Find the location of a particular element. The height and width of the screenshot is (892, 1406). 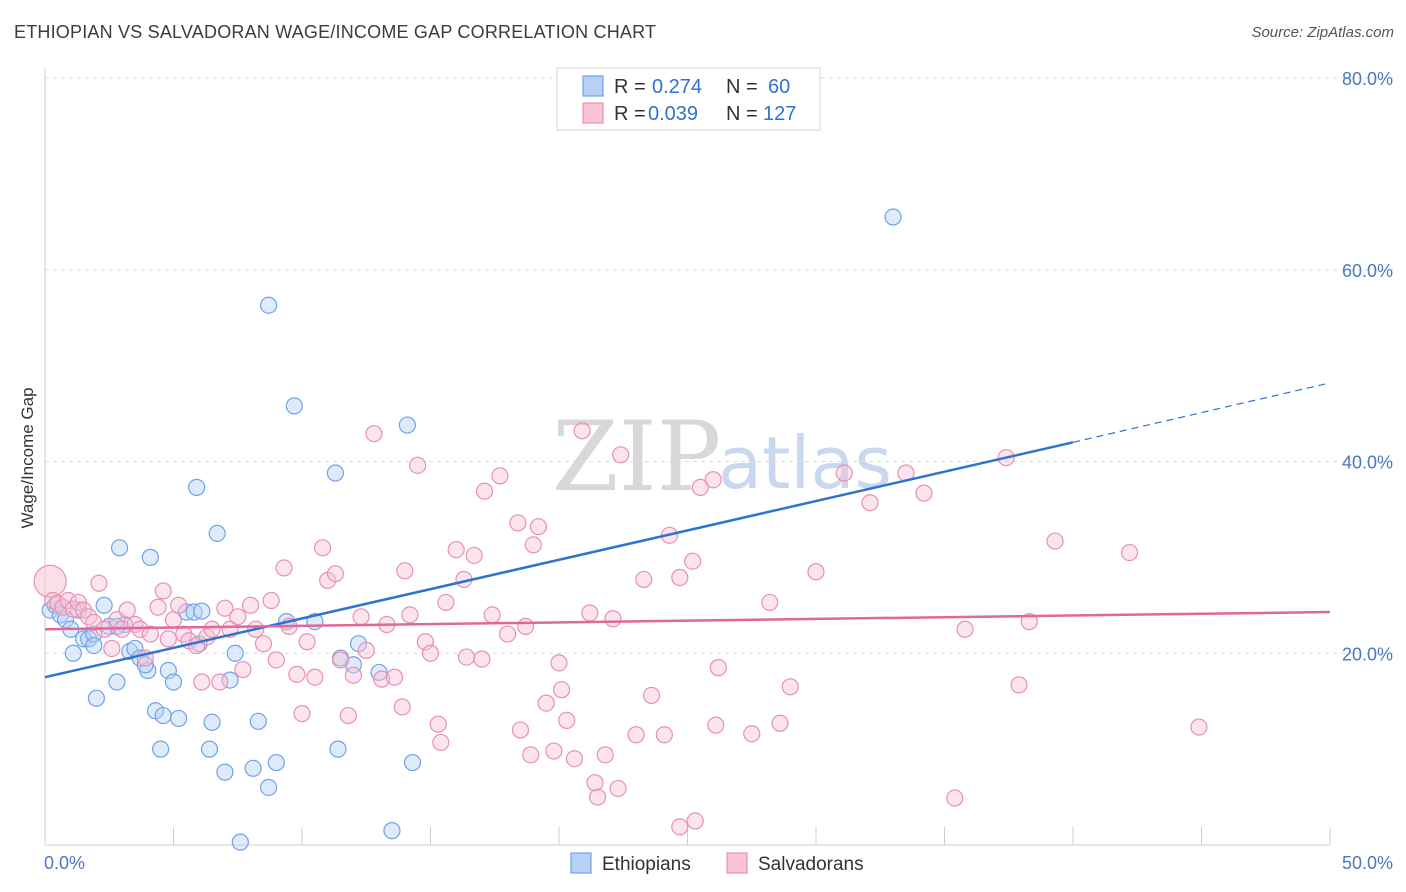

y-tick-label: 20.0% is located at coordinates (1367, 654).